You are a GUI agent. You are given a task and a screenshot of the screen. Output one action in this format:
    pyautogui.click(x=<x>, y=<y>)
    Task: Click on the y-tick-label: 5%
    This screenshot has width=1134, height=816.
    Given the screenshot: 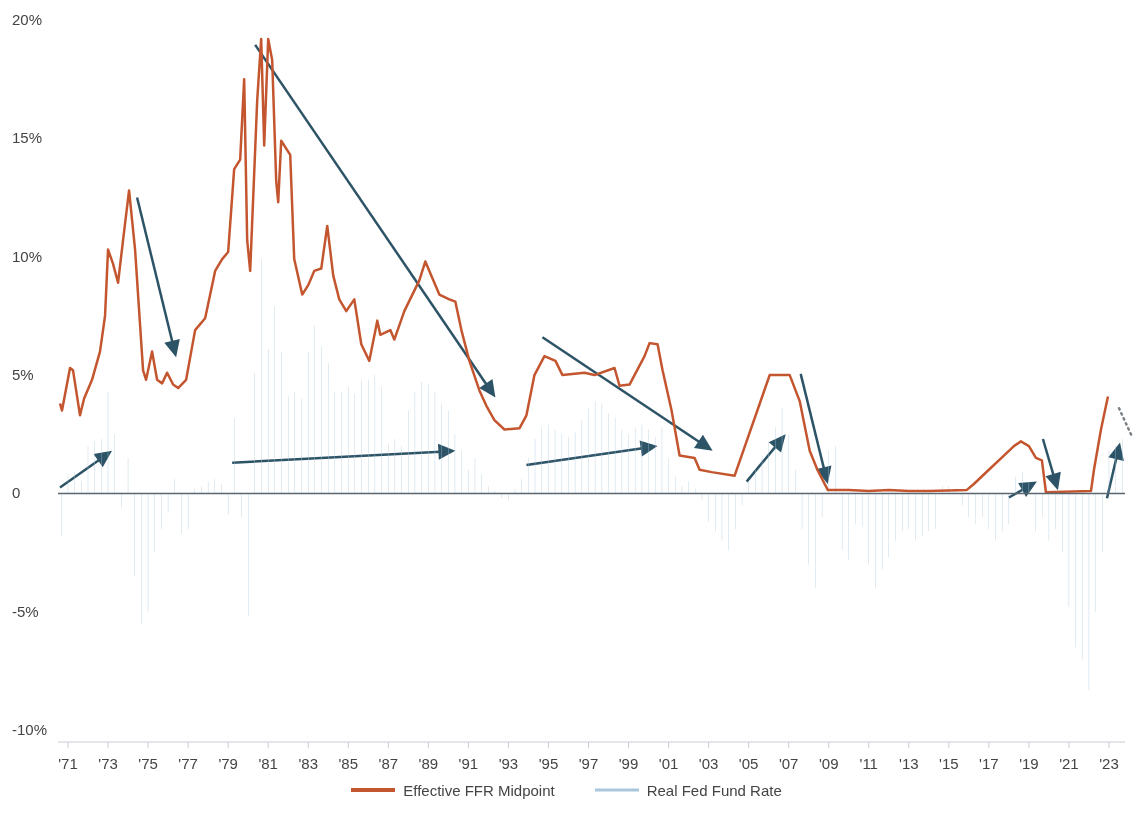 What is the action you would take?
    pyautogui.click(x=23, y=375)
    